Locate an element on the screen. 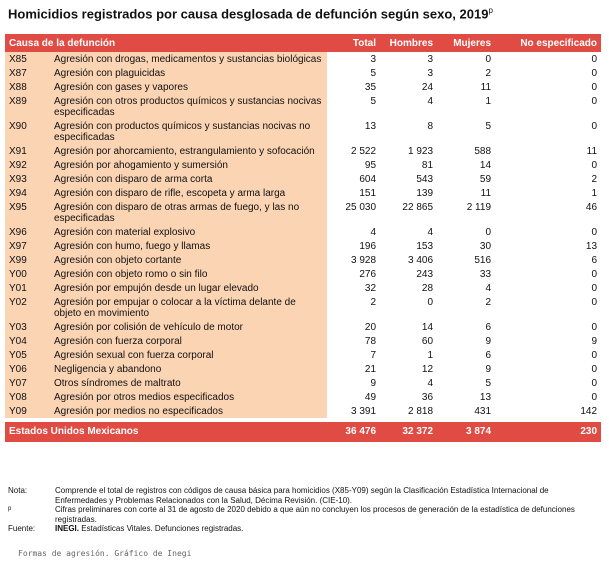 The height and width of the screenshot is (563, 609). women: 2 is located at coordinates (488, 302).